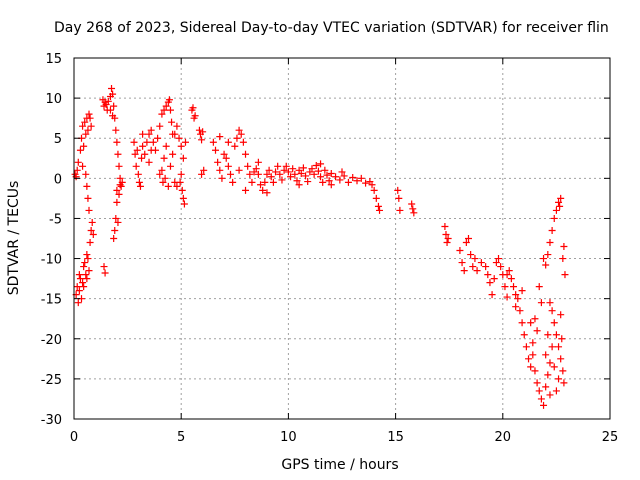 The height and width of the screenshot is (480, 640). Describe the element at coordinates (58, 139) in the screenshot. I see `y-tick-label: 5` at that location.